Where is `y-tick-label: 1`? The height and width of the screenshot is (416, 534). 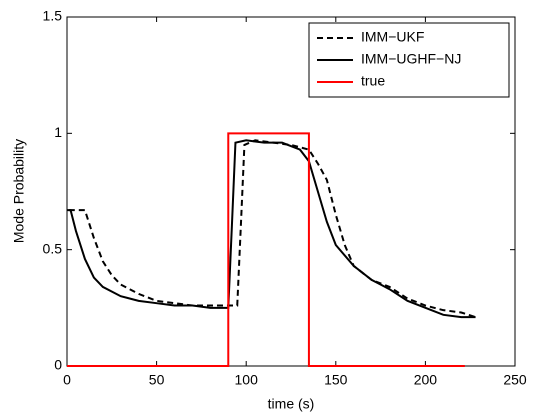
y-tick-label: 1 is located at coordinates (58, 132).